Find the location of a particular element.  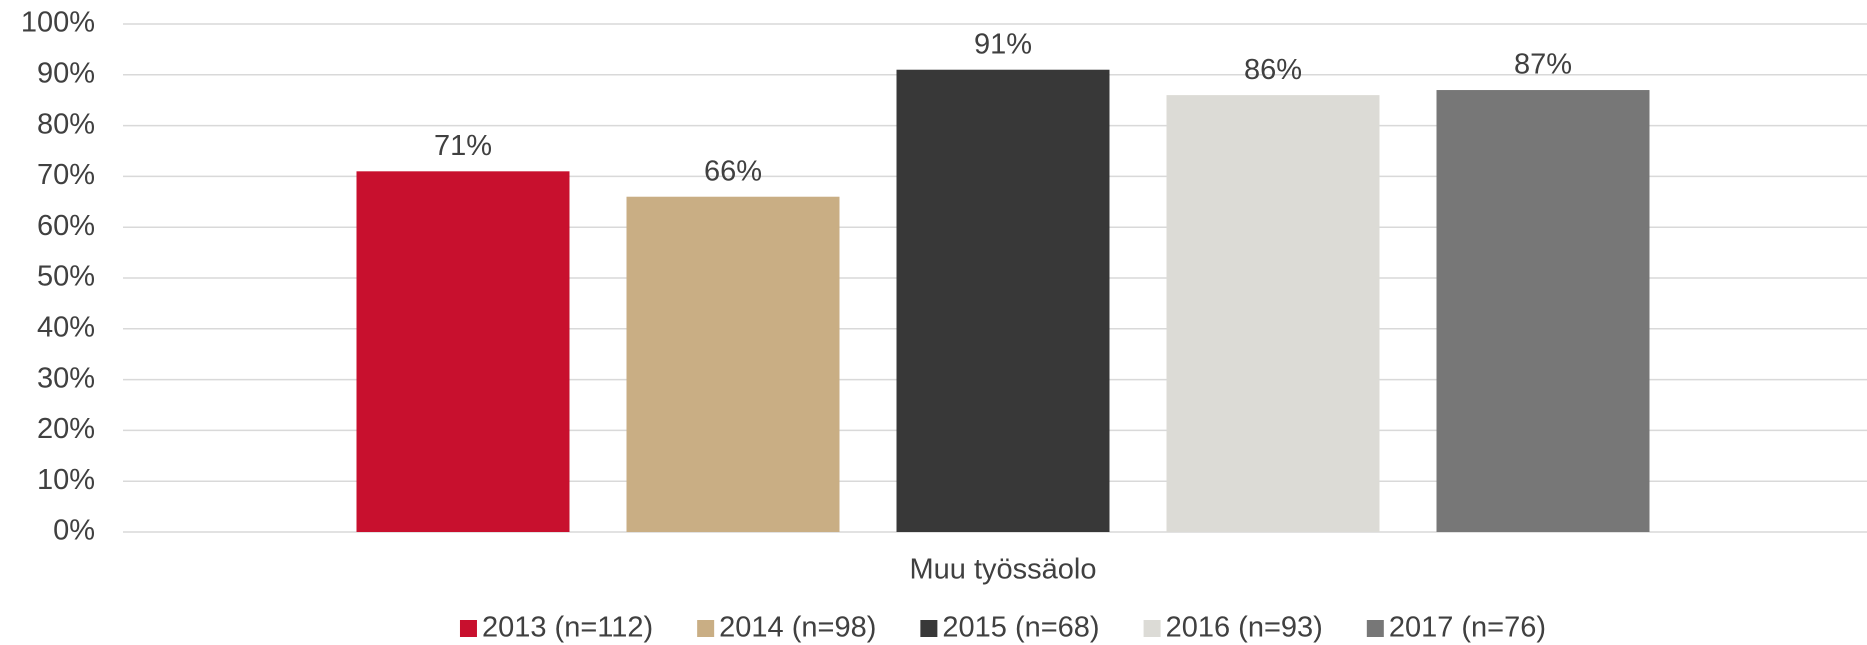

value-label: 66% is located at coordinates (733, 171).